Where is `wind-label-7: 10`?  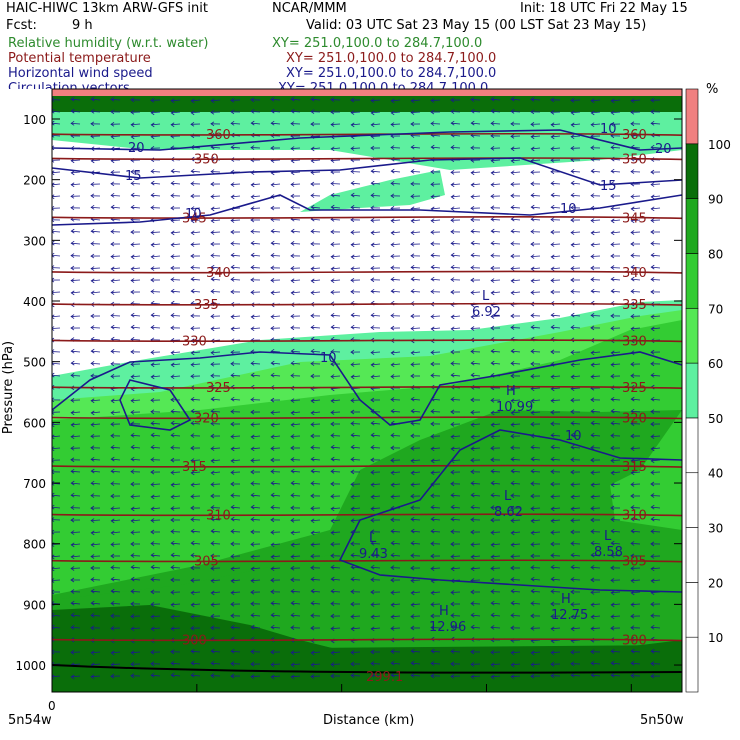
wind-label-7: 10 is located at coordinates (608, 129).